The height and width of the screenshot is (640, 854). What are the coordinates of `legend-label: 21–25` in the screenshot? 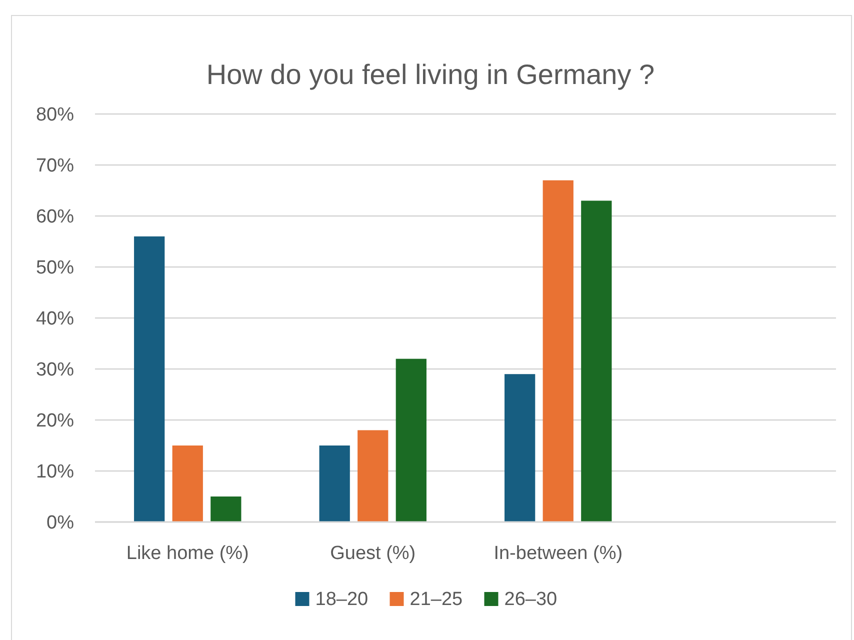 It's located at (436, 599).